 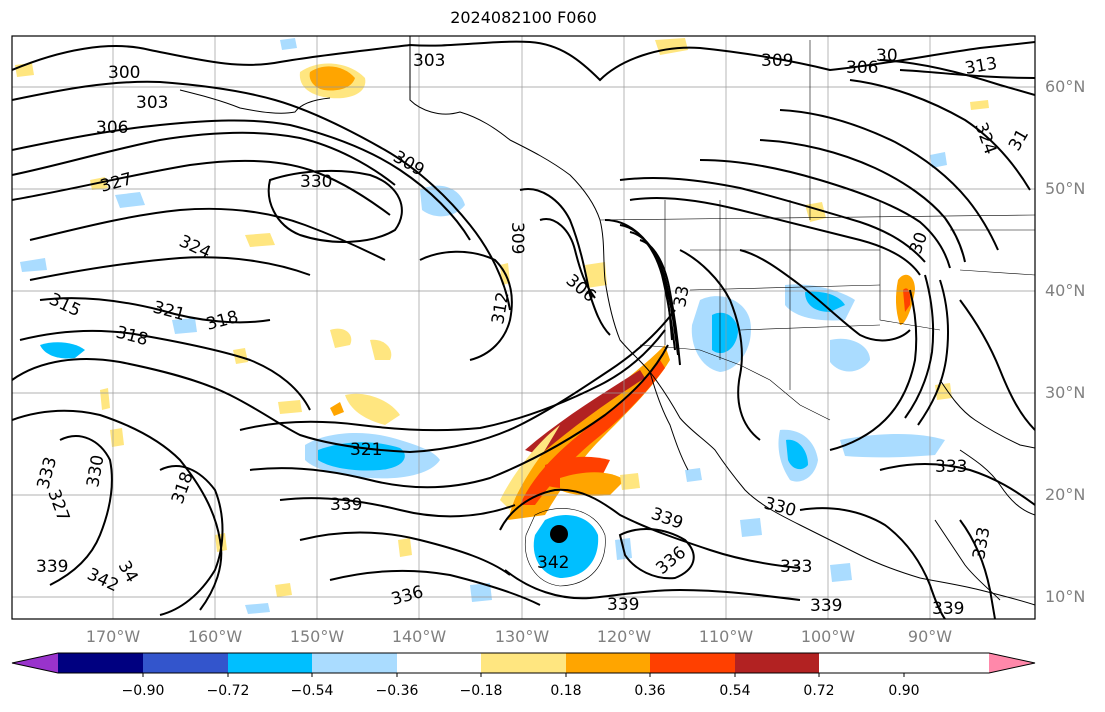 I want to click on storm-center-marker, so click(x=559, y=534).